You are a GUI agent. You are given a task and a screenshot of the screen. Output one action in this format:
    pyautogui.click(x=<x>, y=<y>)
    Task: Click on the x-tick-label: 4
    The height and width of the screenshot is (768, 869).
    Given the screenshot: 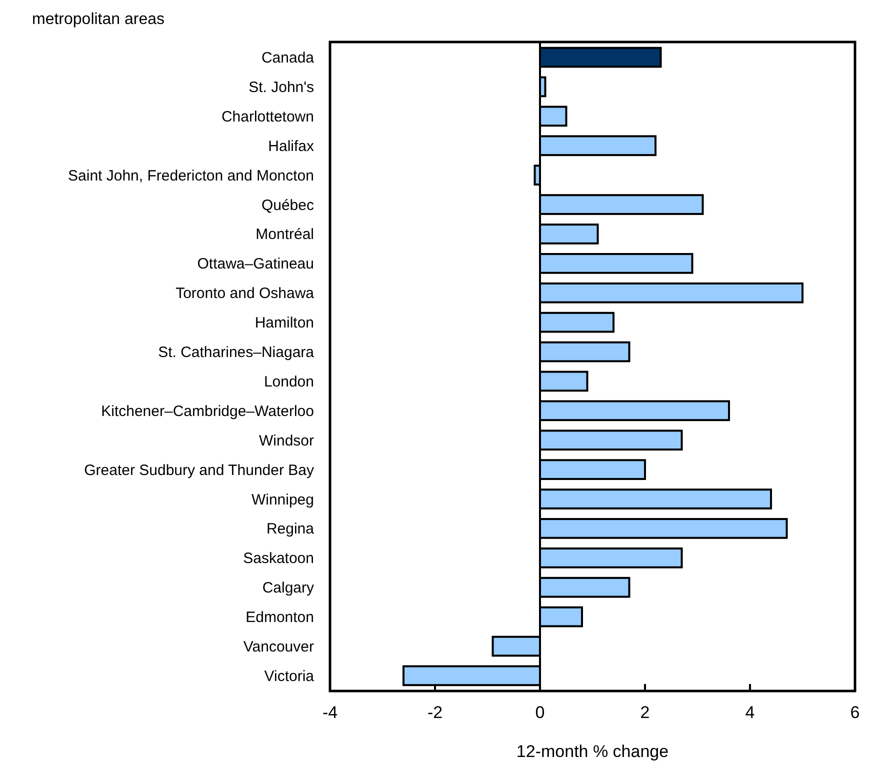 What is the action you would take?
    pyautogui.click(x=750, y=712)
    